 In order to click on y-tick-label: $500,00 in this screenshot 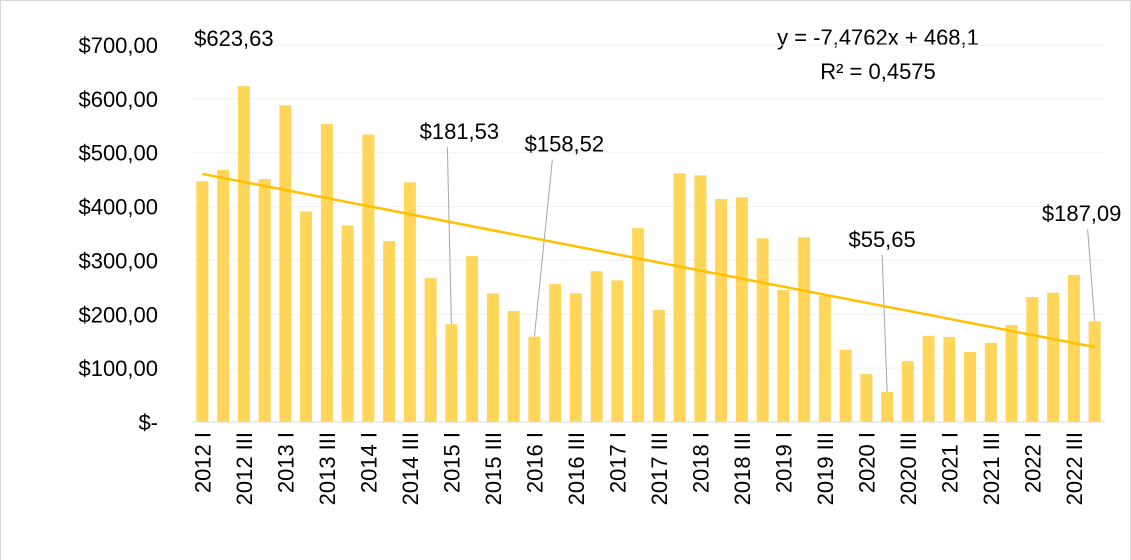, I will do `click(118, 153)`.